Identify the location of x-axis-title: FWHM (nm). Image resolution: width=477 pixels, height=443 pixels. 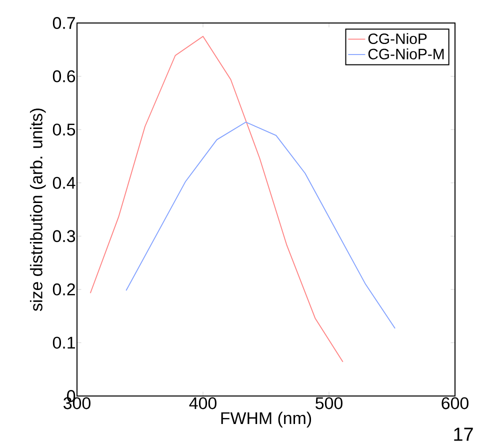
(266, 420).